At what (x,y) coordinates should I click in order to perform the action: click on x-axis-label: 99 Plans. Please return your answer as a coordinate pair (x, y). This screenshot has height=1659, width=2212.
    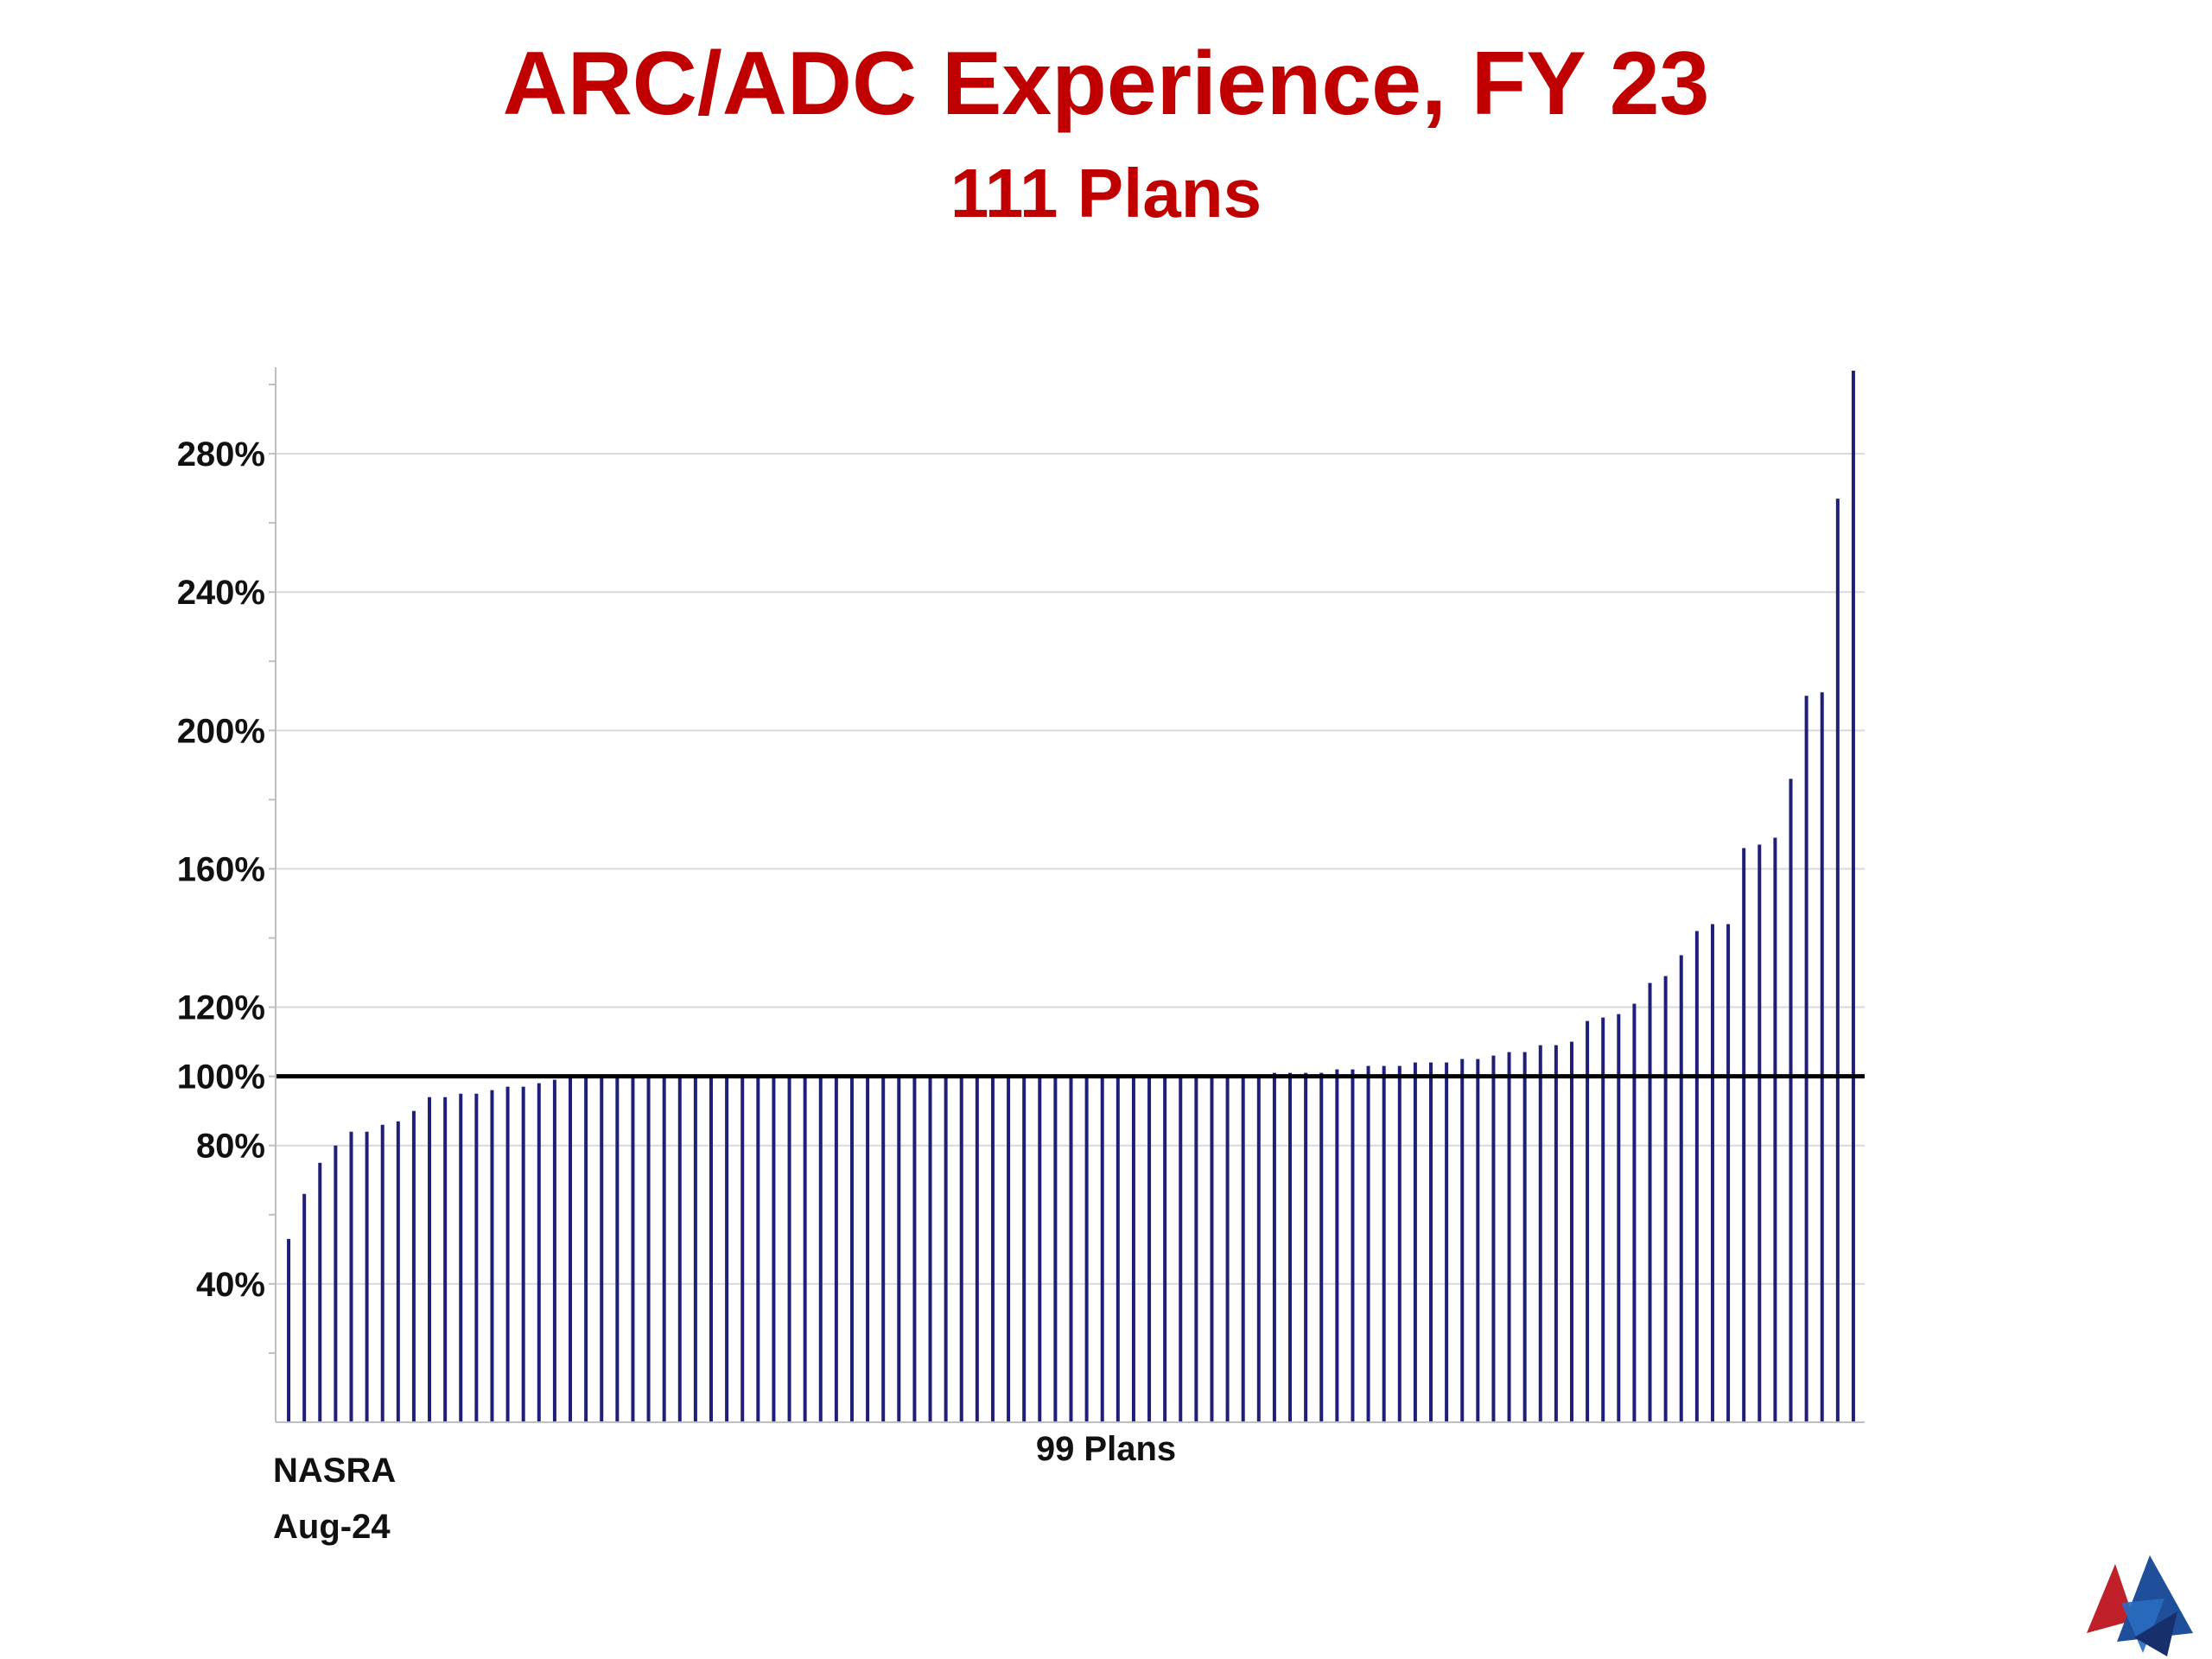
    Looking at the image, I should click on (1106, 1449).